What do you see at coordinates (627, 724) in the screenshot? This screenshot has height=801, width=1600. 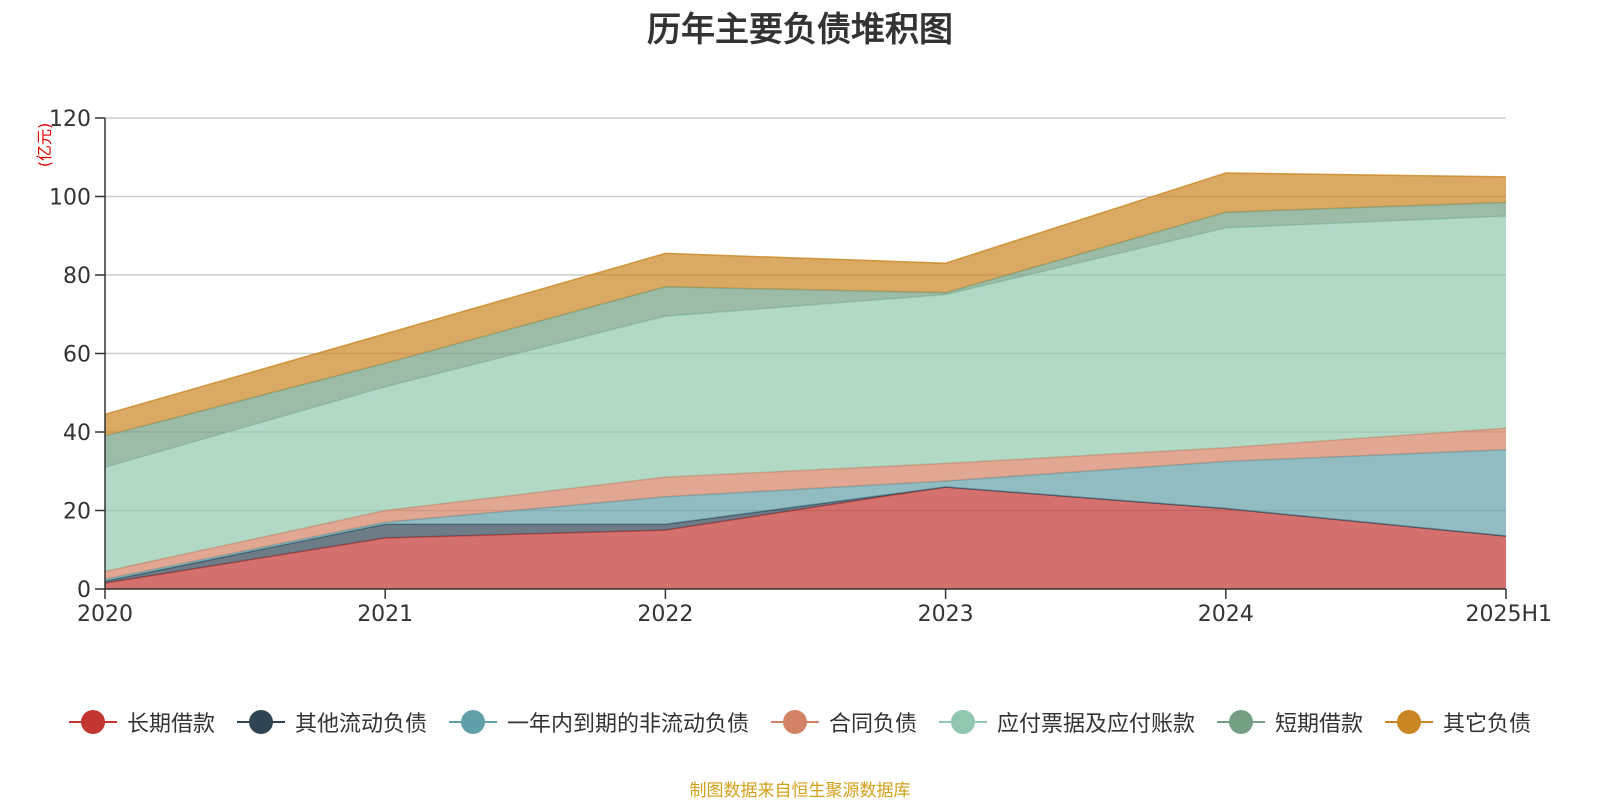 I see `legend-label: 一年内到期的非流动负债` at bounding box center [627, 724].